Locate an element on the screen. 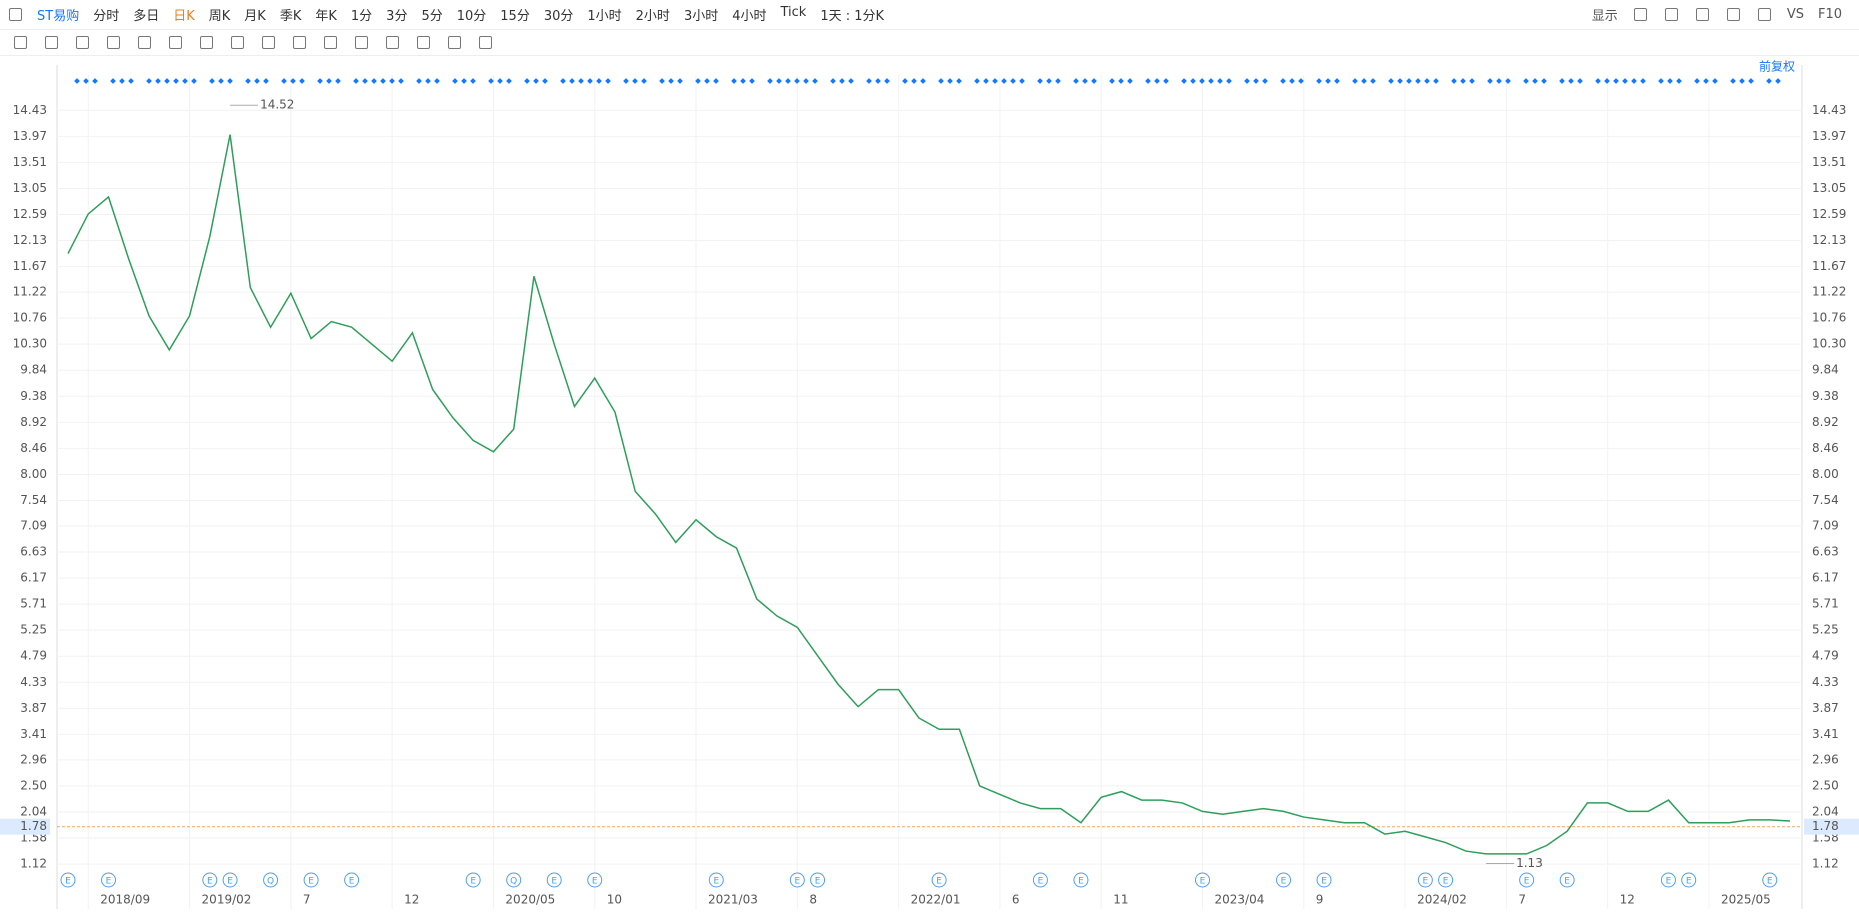 Image resolution: width=1859 pixels, height=912 pixels. vs-button: VS is located at coordinates (1795, 14).